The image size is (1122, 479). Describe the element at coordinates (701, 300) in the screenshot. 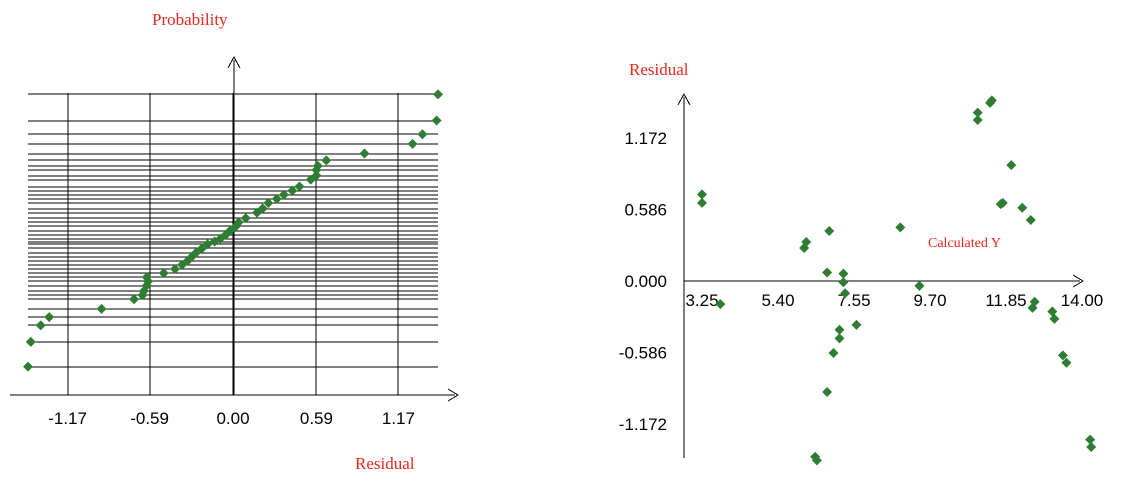

I see `right-x-tick-label: 3.25` at that location.